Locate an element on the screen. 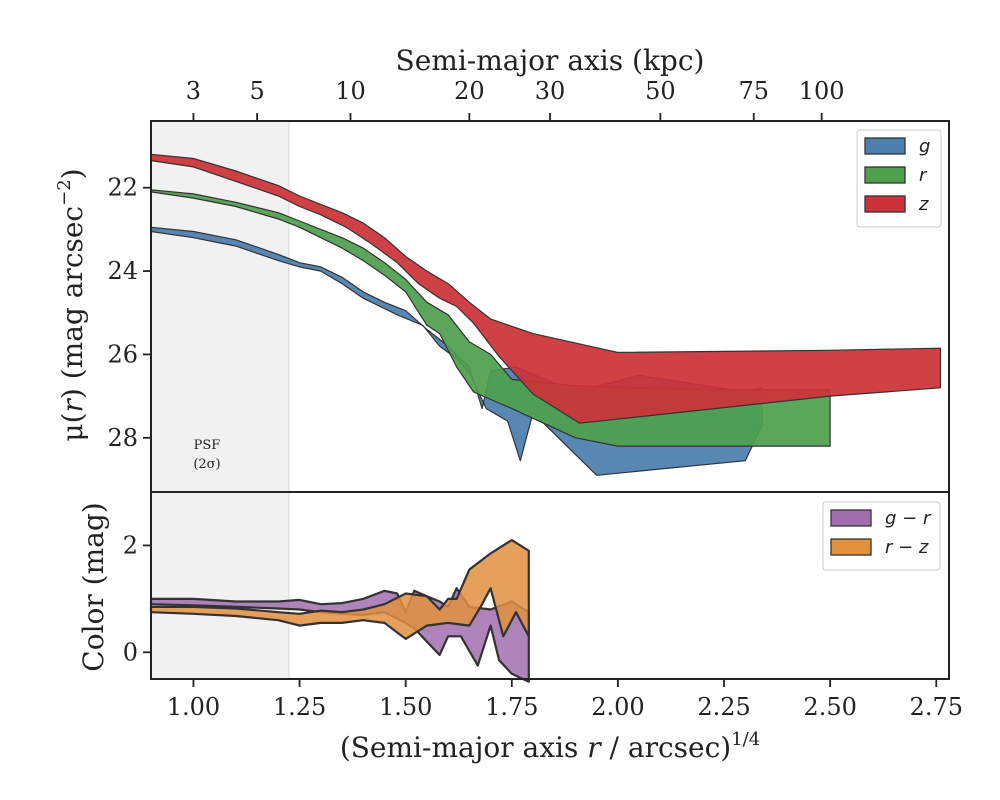 The width and height of the screenshot is (1000, 800). legend-label: r − z is located at coordinates (907, 547).